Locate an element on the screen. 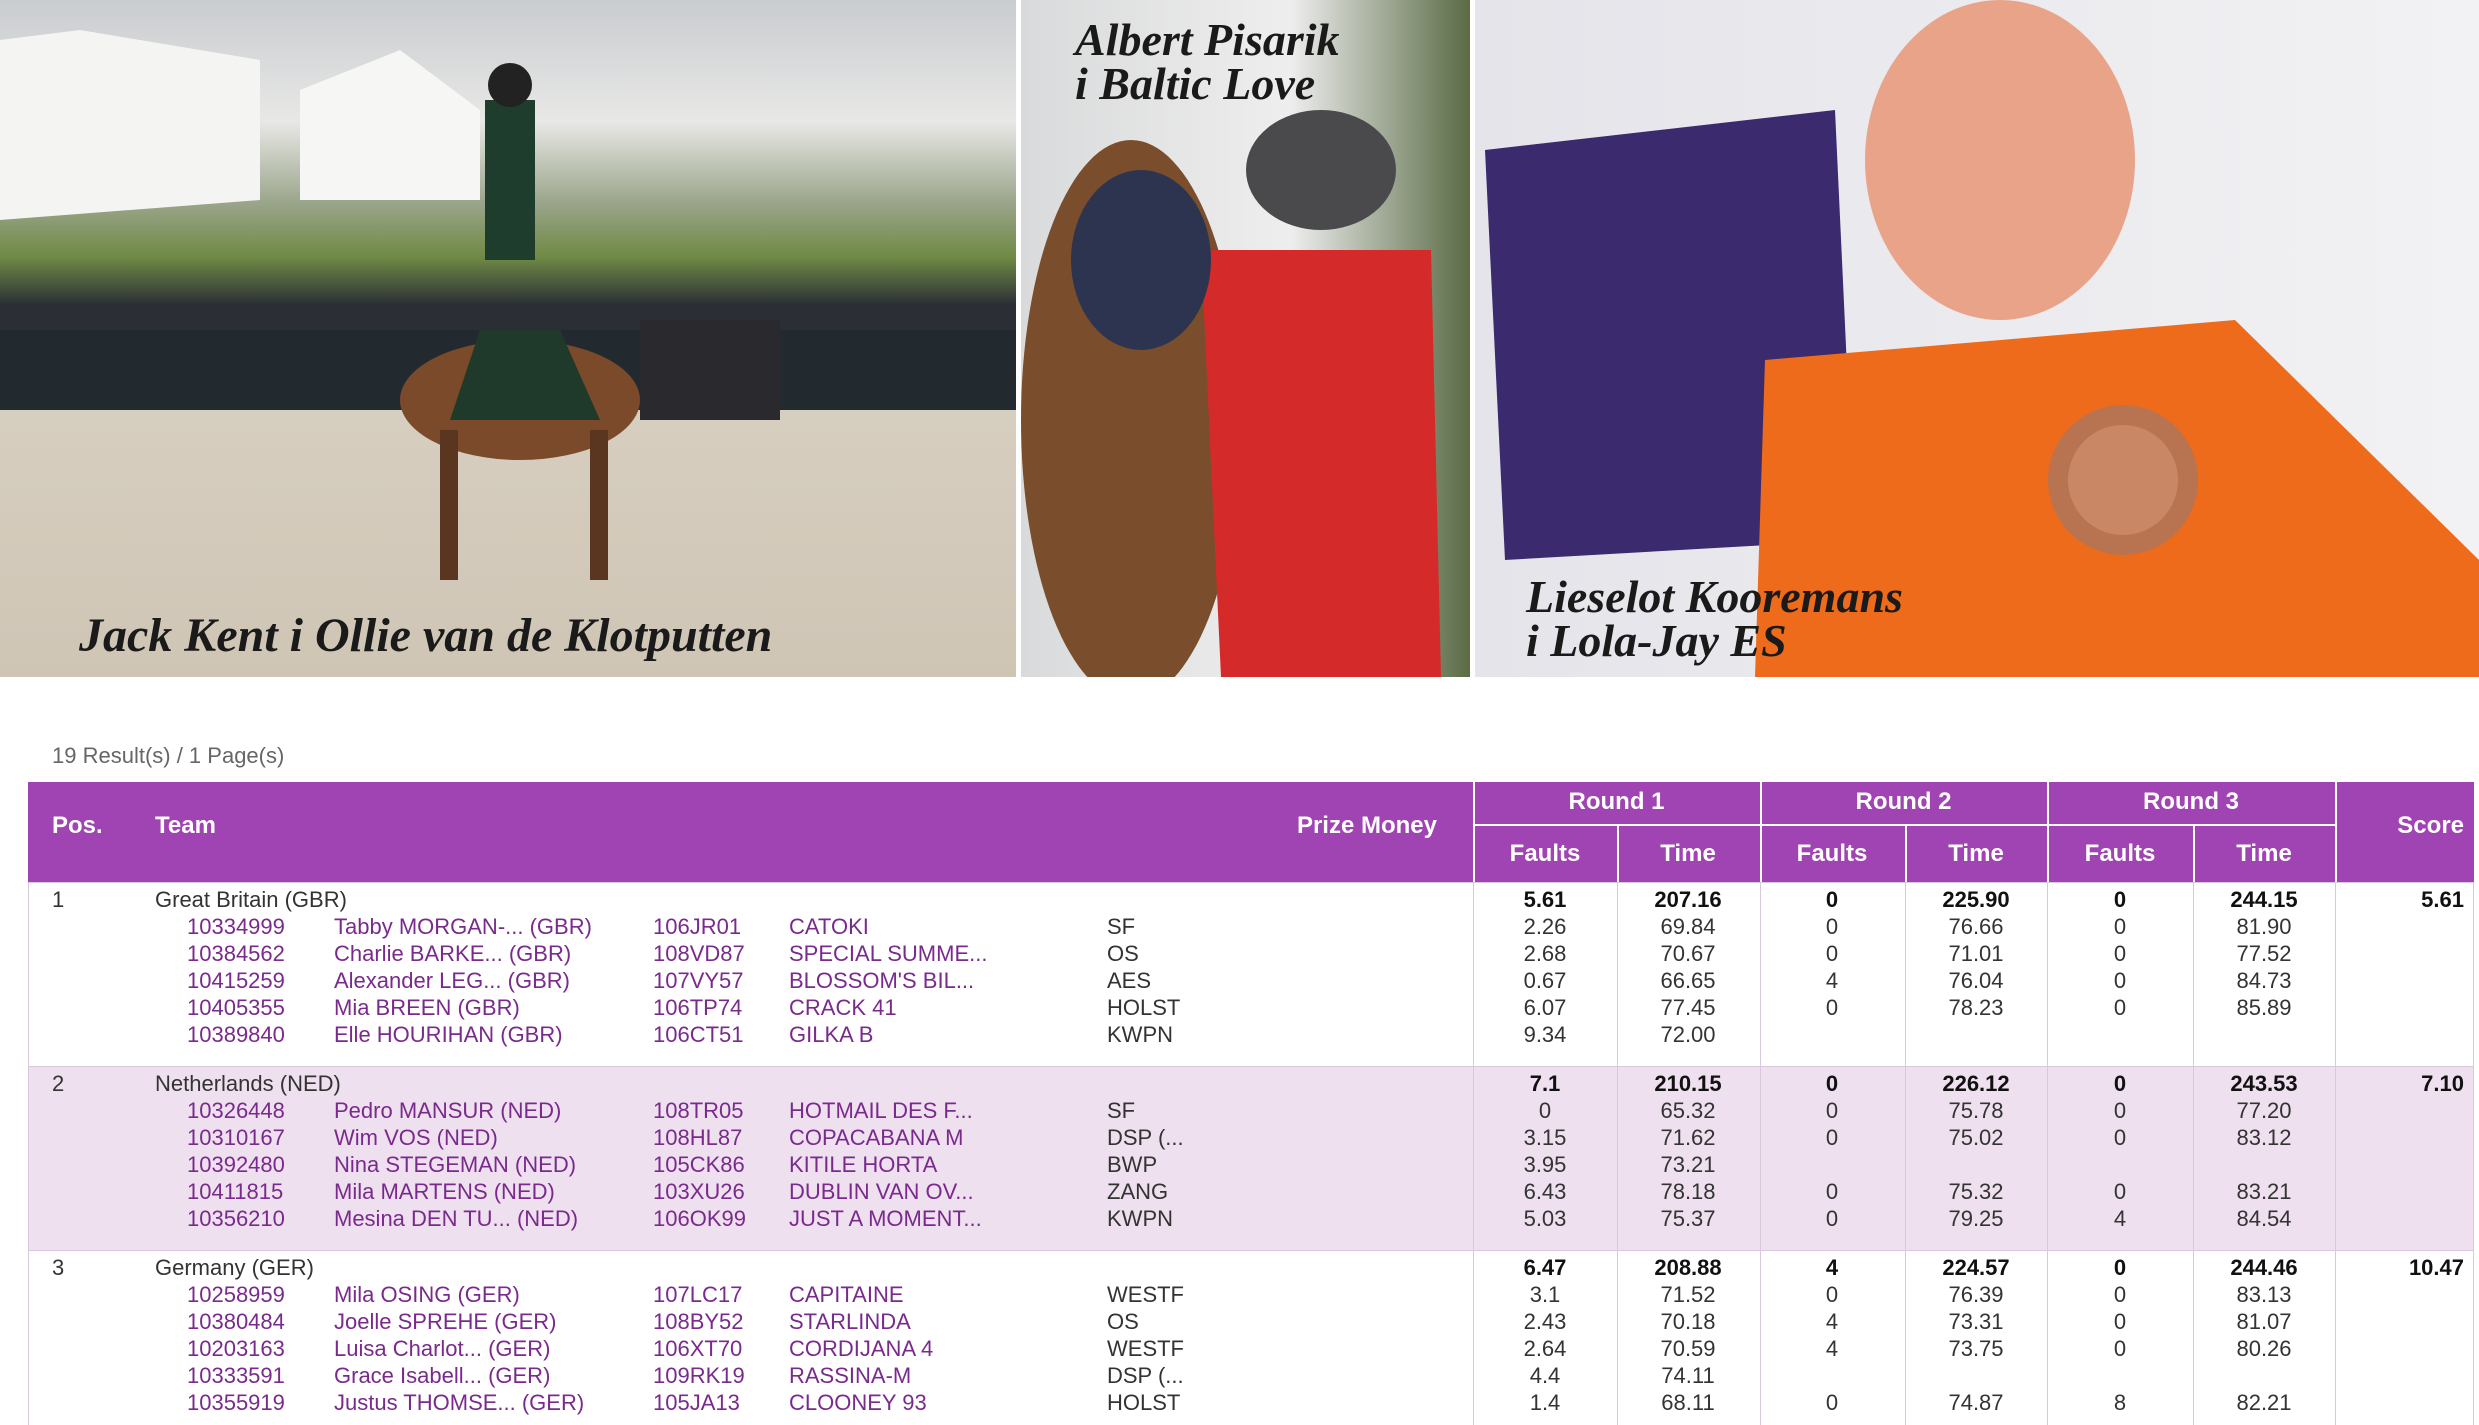 This screenshot has width=2479, height=1425. horse-id: 109RK19 is located at coordinates (699, 1375).